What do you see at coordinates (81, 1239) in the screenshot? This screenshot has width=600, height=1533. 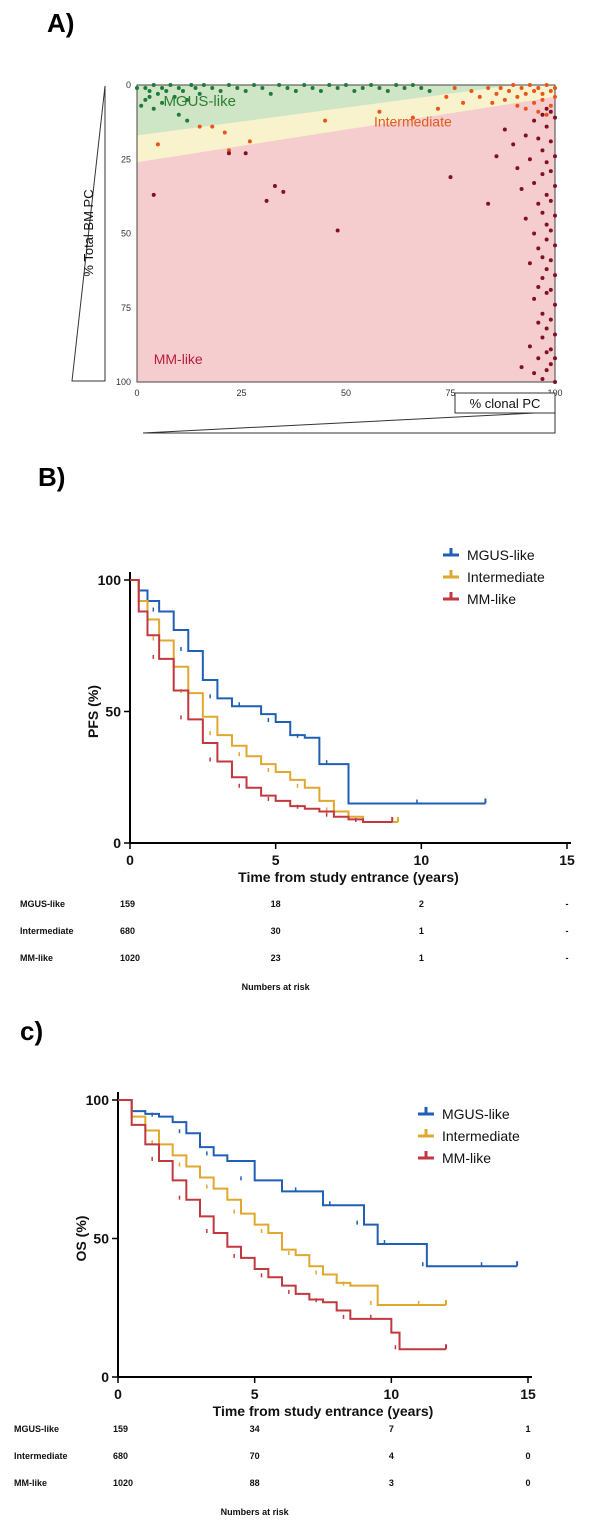 I see `y-axis-title: OS (%)` at bounding box center [81, 1239].